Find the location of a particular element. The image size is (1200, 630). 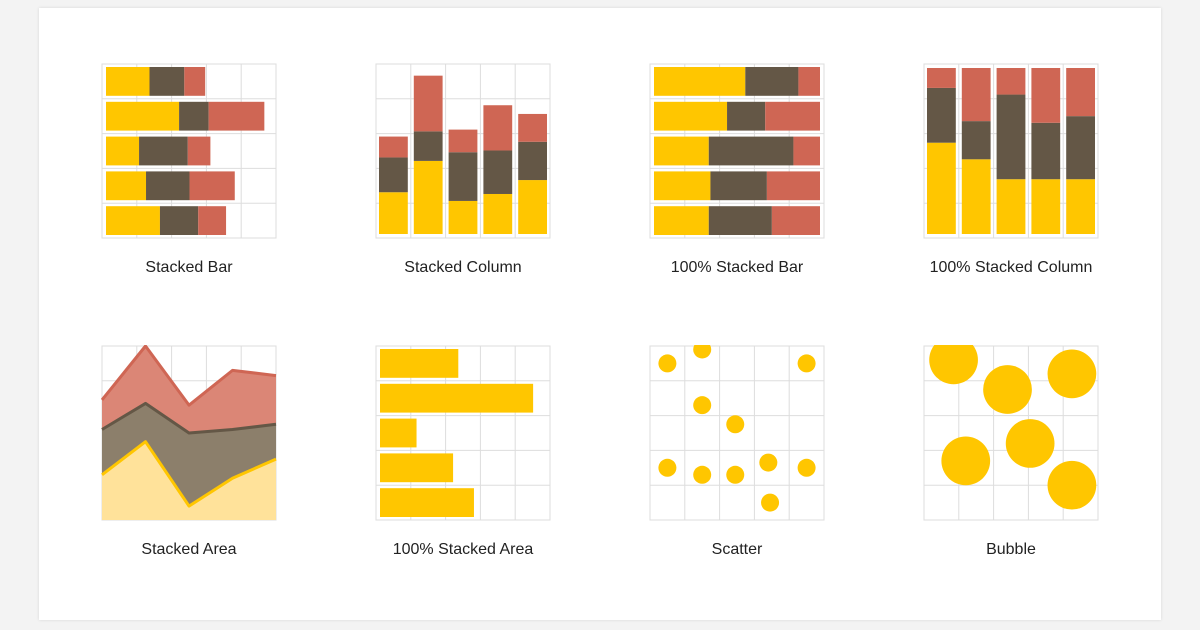

chart-100-stacked-bar is located at coordinates (737, 151).